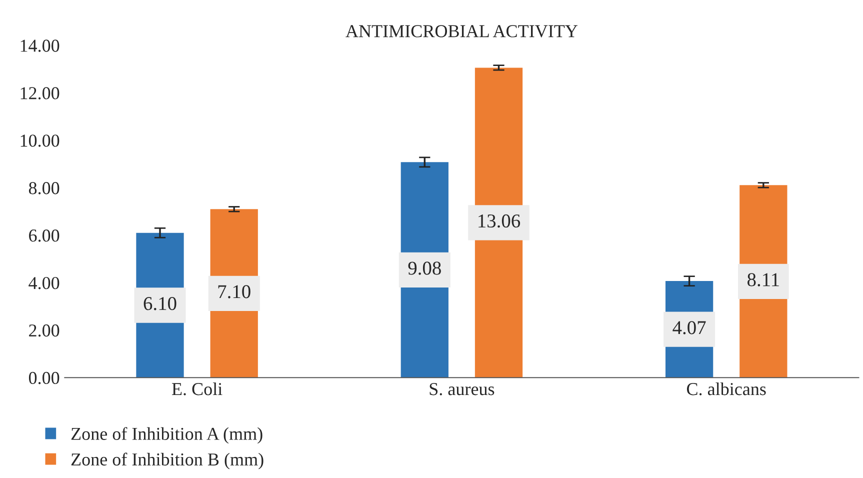 The width and height of the screenshot is (863, 478). What do you see at coordinates (499, 221) in the screenshot?
I see `data-label: 13.06` at bounding box center [499, 221].